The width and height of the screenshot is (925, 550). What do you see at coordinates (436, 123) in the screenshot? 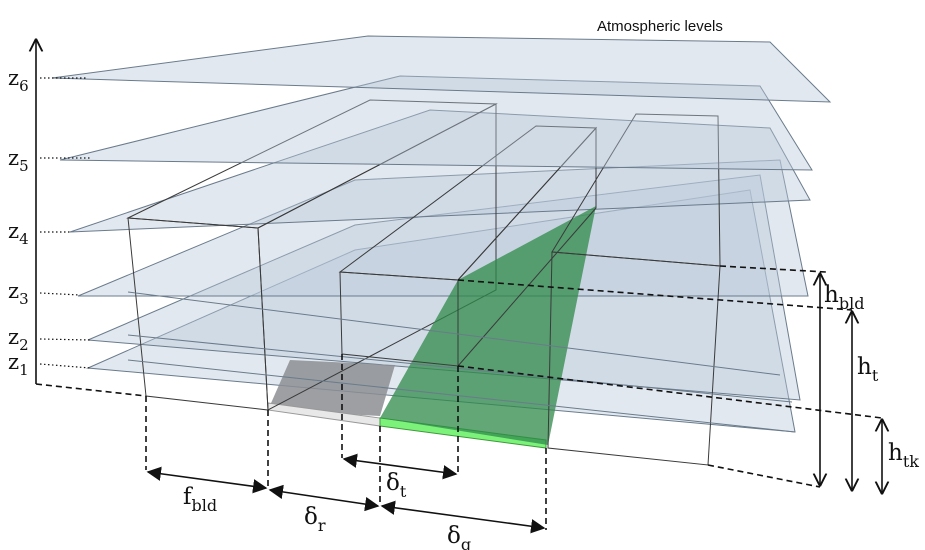
I see `plane-z5` at bounding box center [436, 123].